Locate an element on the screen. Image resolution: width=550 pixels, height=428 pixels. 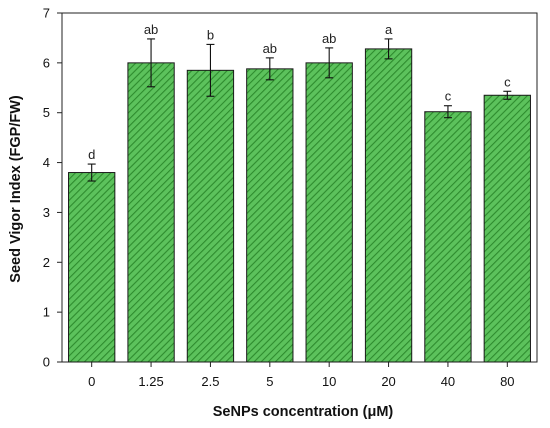
x-tick-label: 0 is located at coordinates (91, 381).